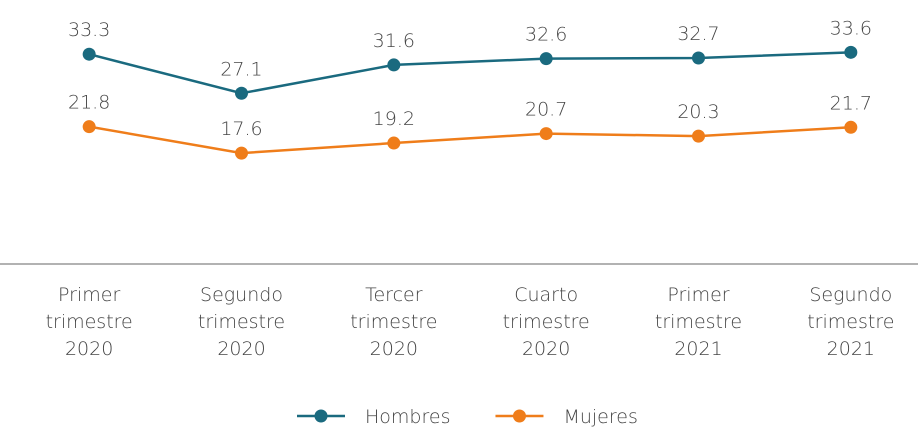  What do you see at coordinates (394, 119) in the screenshot?
I see `data-label: 19.2` at bounding box center [394, 119].